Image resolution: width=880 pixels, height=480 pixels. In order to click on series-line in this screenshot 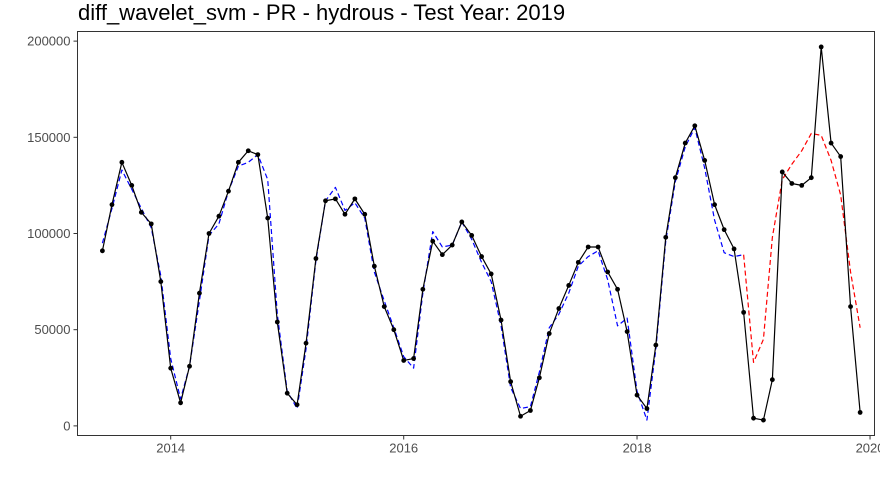, I will do `click(802, 247)`.